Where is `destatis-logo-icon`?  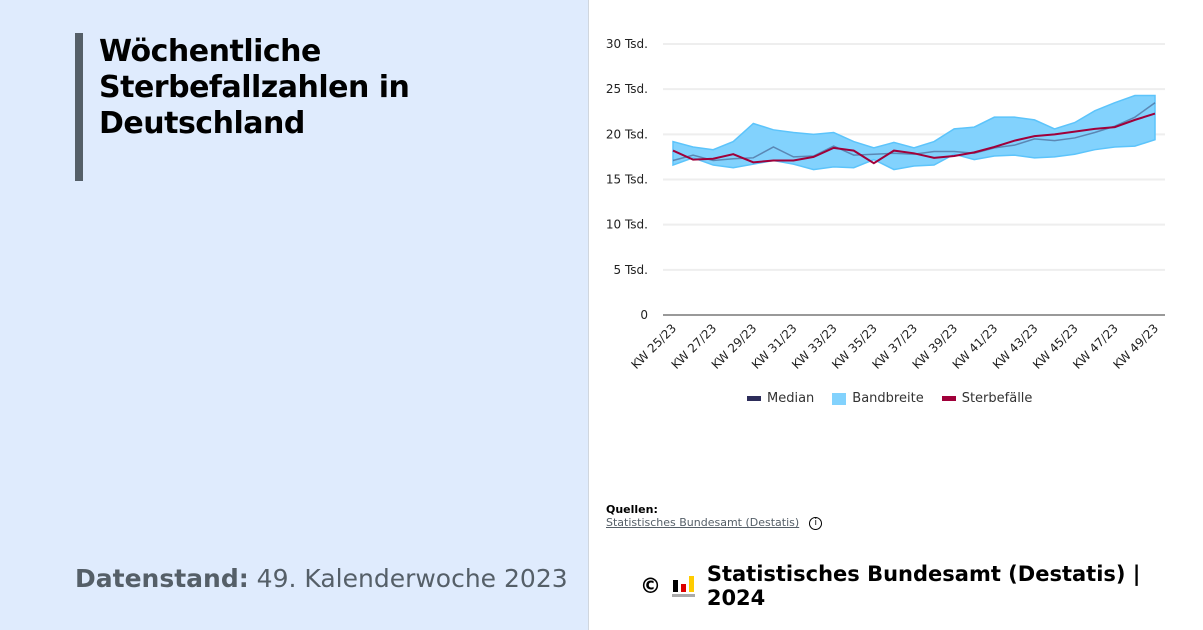 destatis-logo-icon is located at coordinates (683, 586).